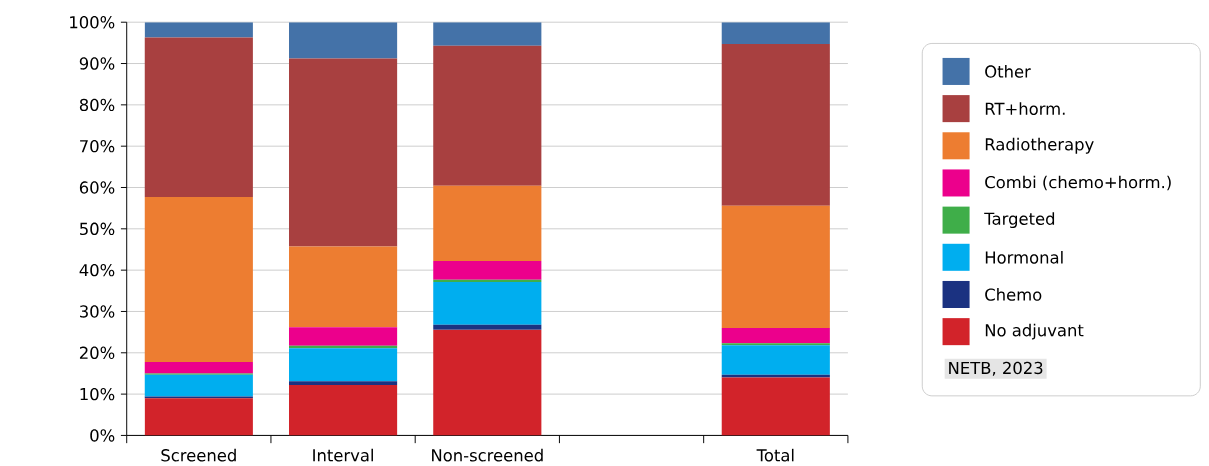 This screenshot has height=466, width=1209. I want to click on y-tick-label: 10%, so click(97, 394).